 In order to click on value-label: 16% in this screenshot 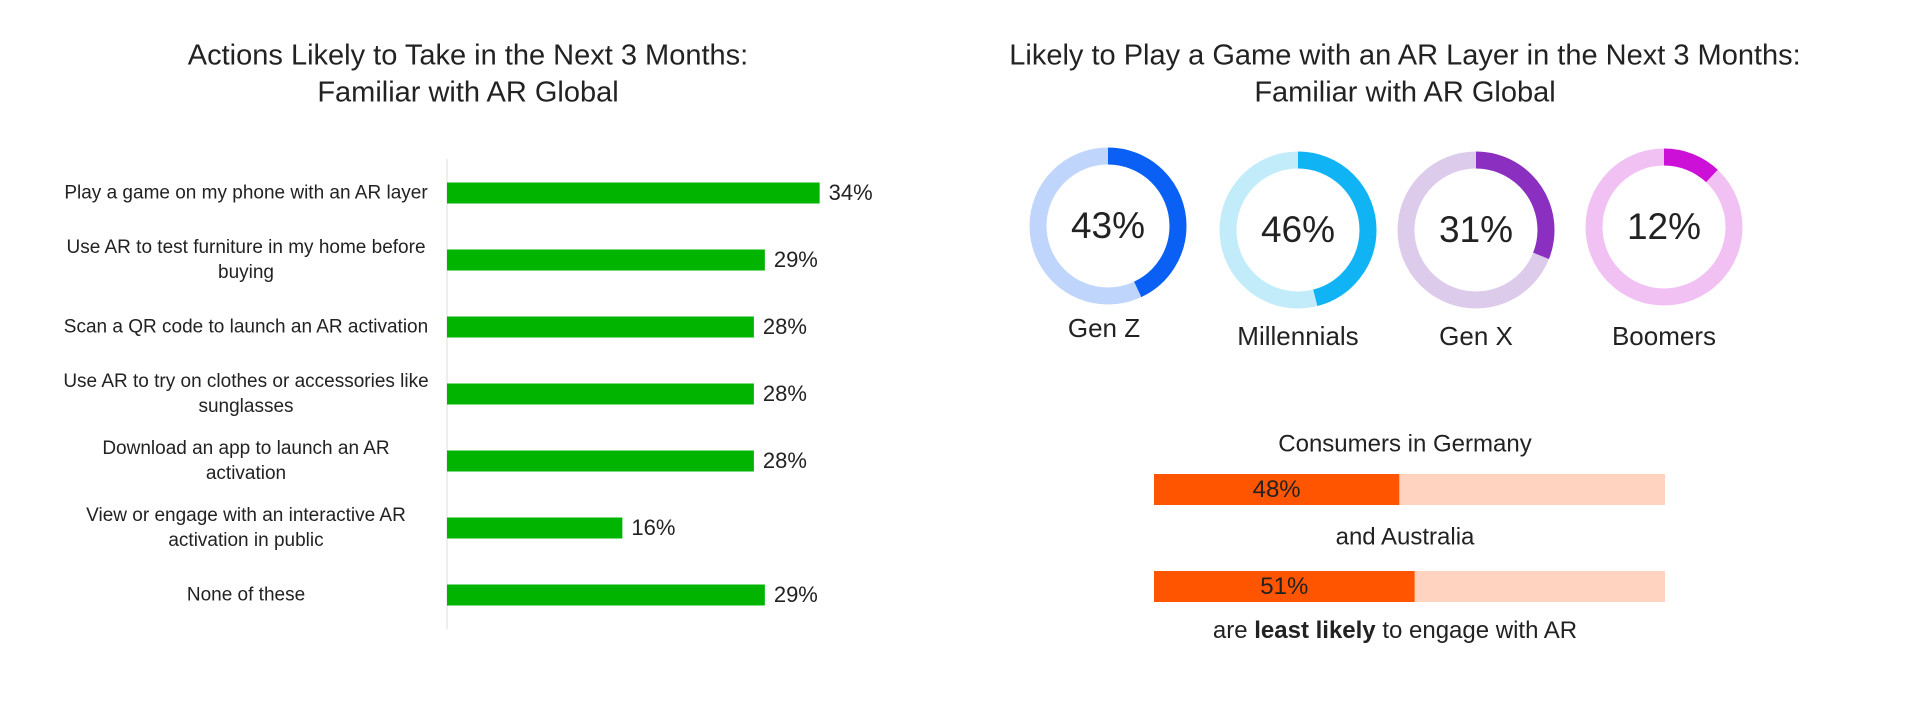, I will do `click(653, 527)`.